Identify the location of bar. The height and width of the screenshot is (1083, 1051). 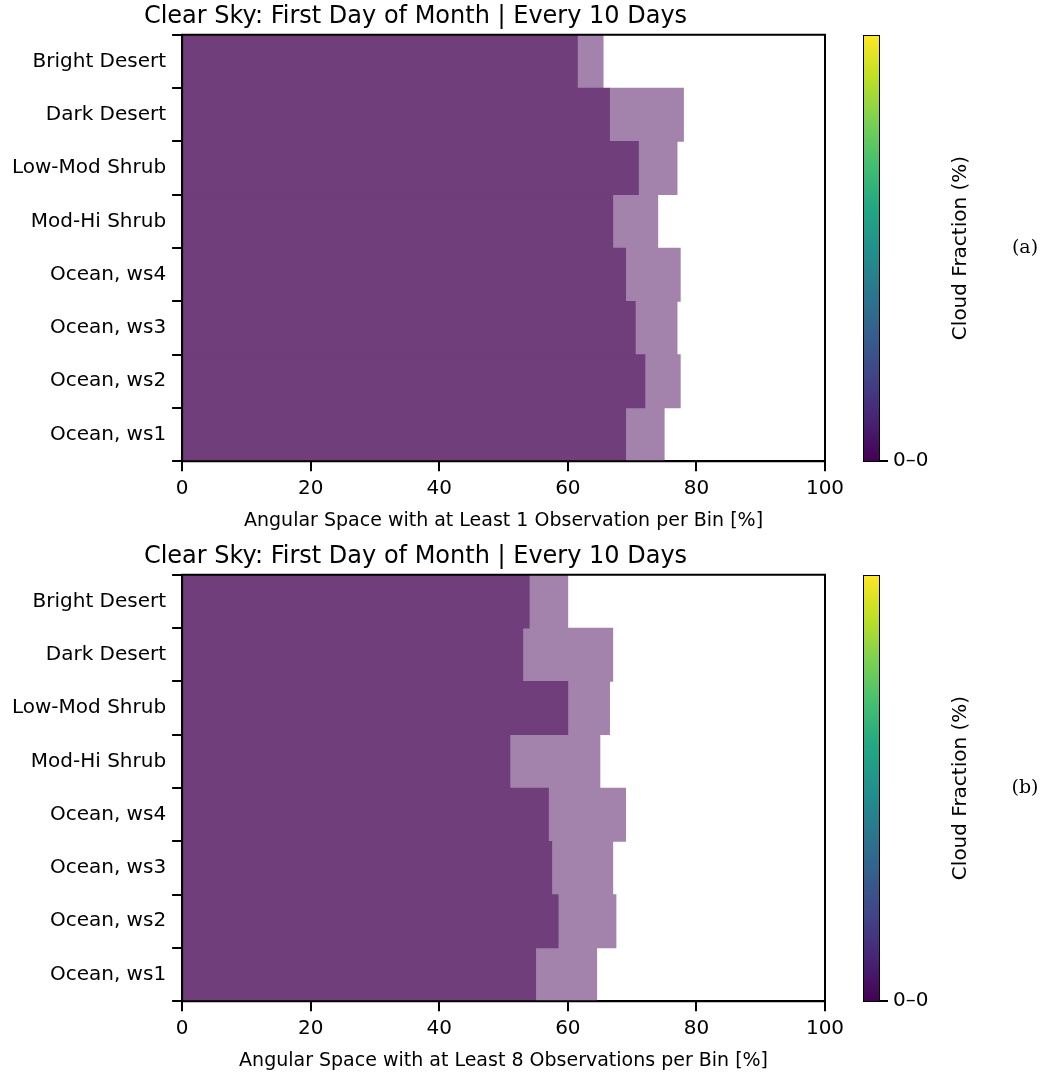
(590, 61).